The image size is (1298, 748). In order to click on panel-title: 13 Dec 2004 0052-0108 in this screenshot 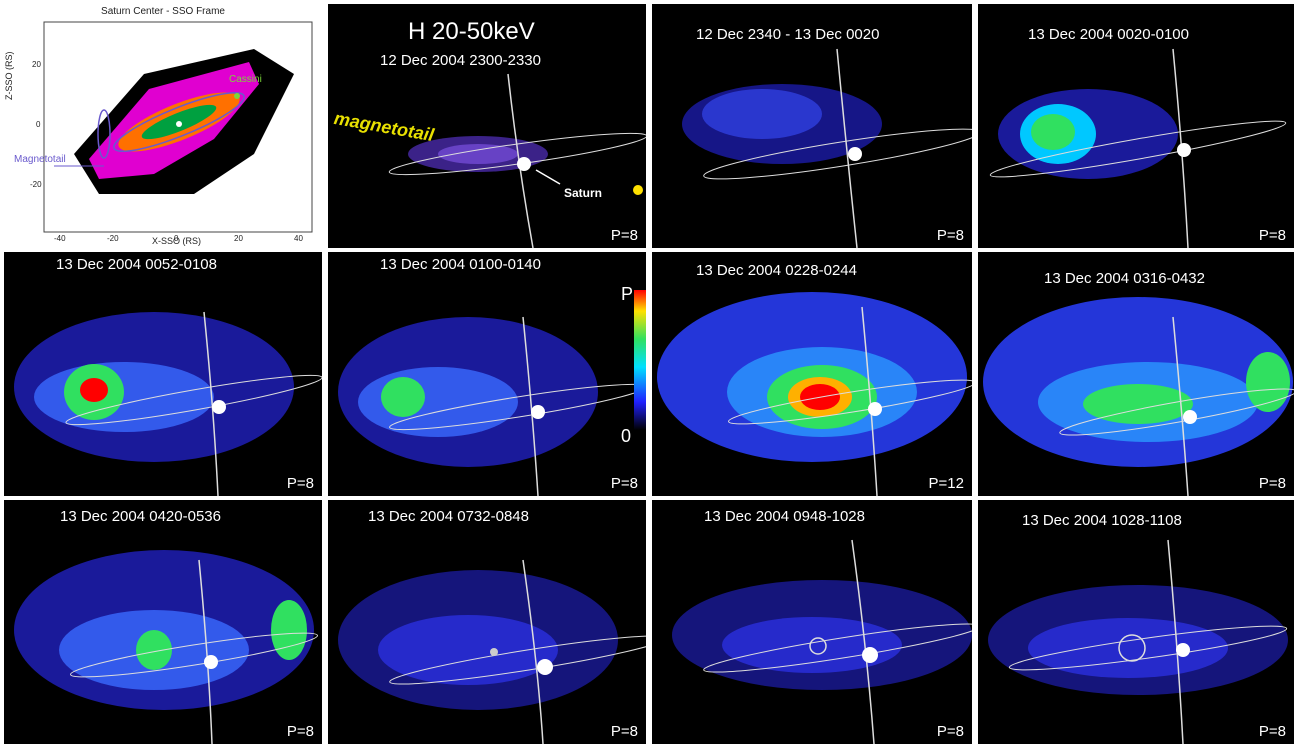, I will do `click(136, 264)`.